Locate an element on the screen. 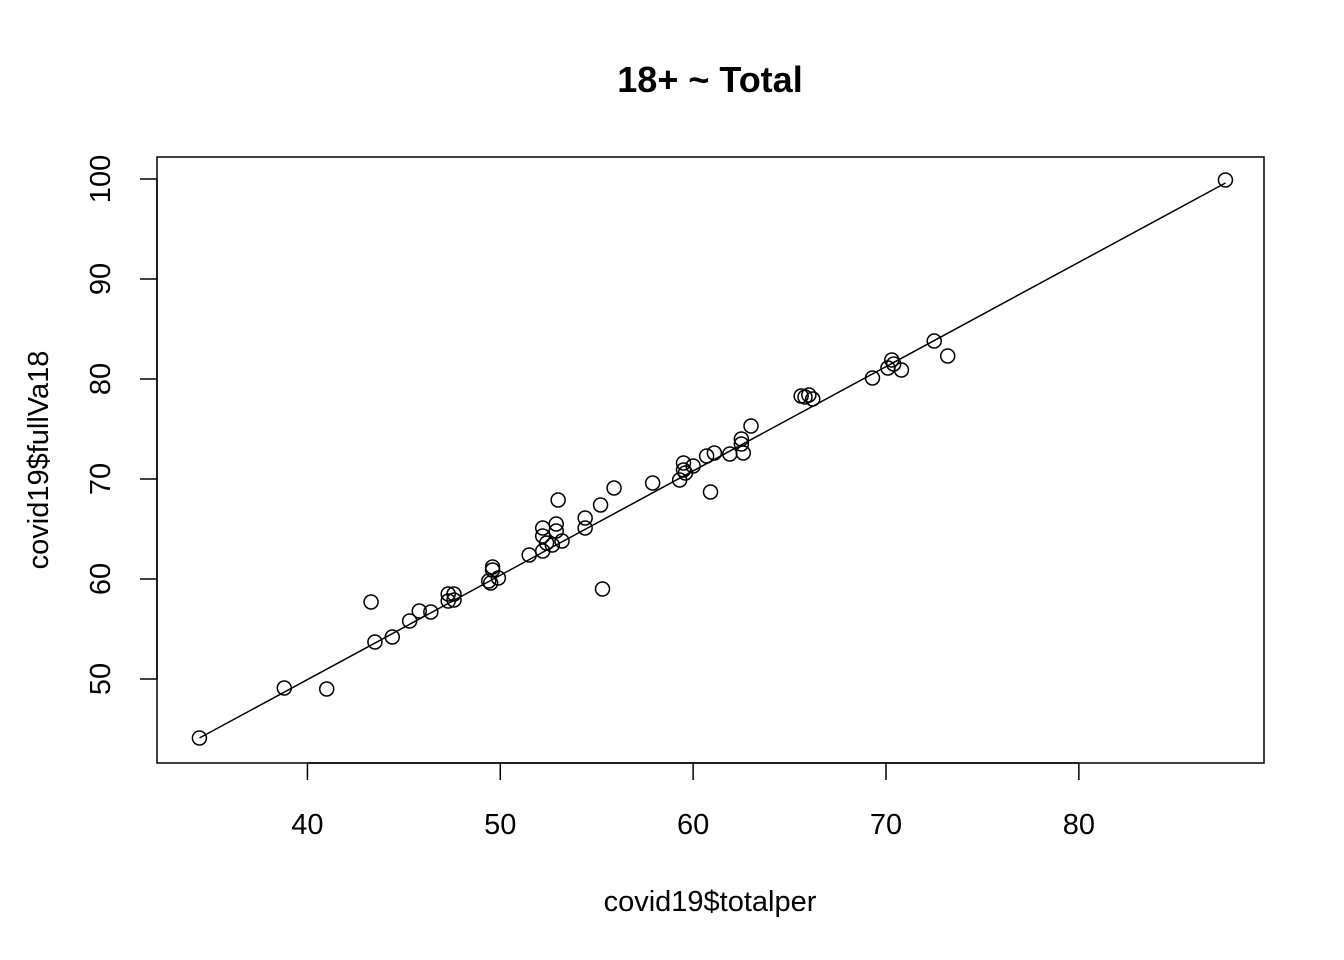 This screenshot has width=1344, height=960. x-tick-label: 70 is located at coordinates (886, 825).